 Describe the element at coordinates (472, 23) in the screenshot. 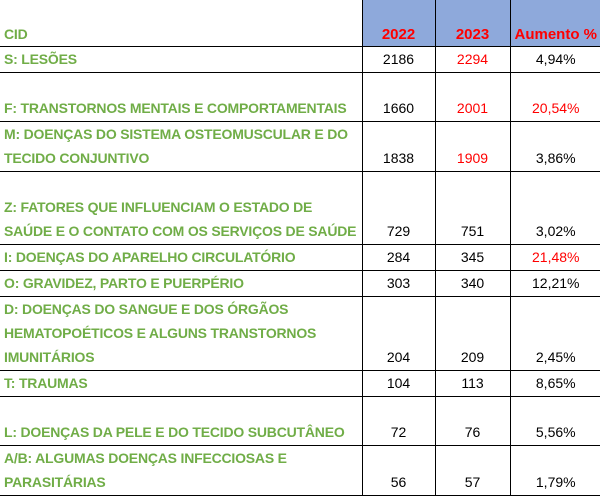

I see `header-2023: 2023` at that location.